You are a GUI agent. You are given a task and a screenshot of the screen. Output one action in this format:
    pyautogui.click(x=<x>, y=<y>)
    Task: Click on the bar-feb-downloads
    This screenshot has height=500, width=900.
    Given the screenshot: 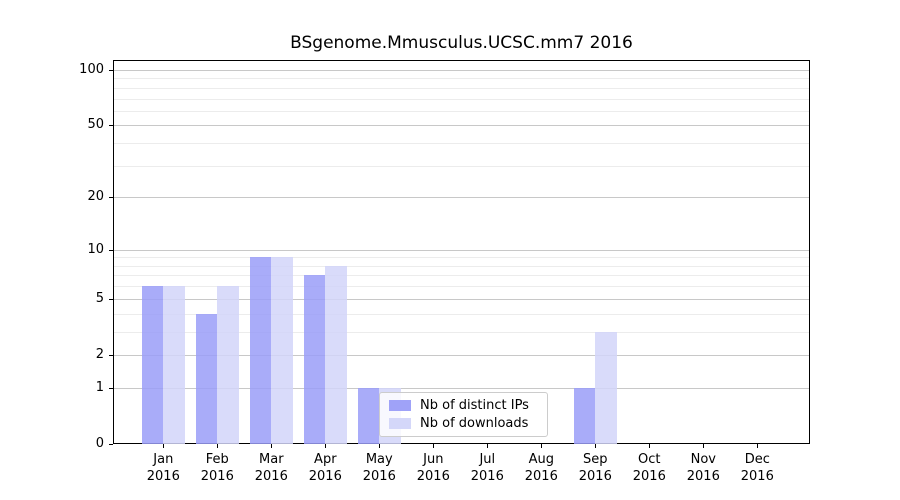 What is the action you would take?
    pyautogui.click(x=228, y=365)
    